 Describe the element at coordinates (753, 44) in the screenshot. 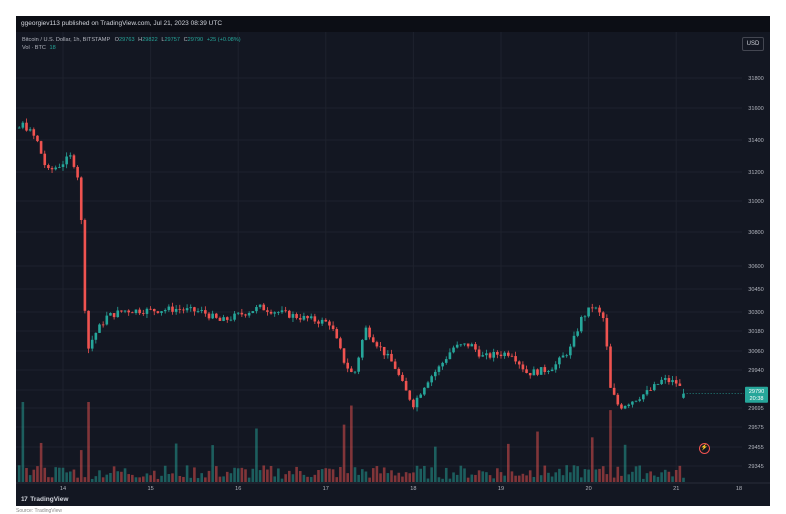

I see `currency-button: USD` at that location.